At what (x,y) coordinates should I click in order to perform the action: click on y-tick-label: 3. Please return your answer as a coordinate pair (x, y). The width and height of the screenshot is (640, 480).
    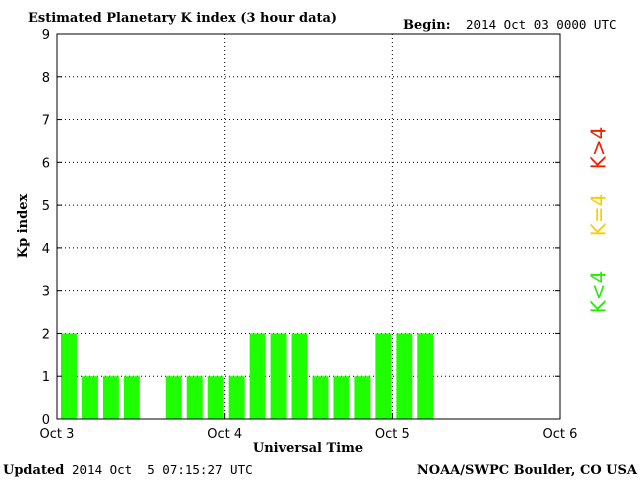
    Looking at the image, I should click on (46, 292).